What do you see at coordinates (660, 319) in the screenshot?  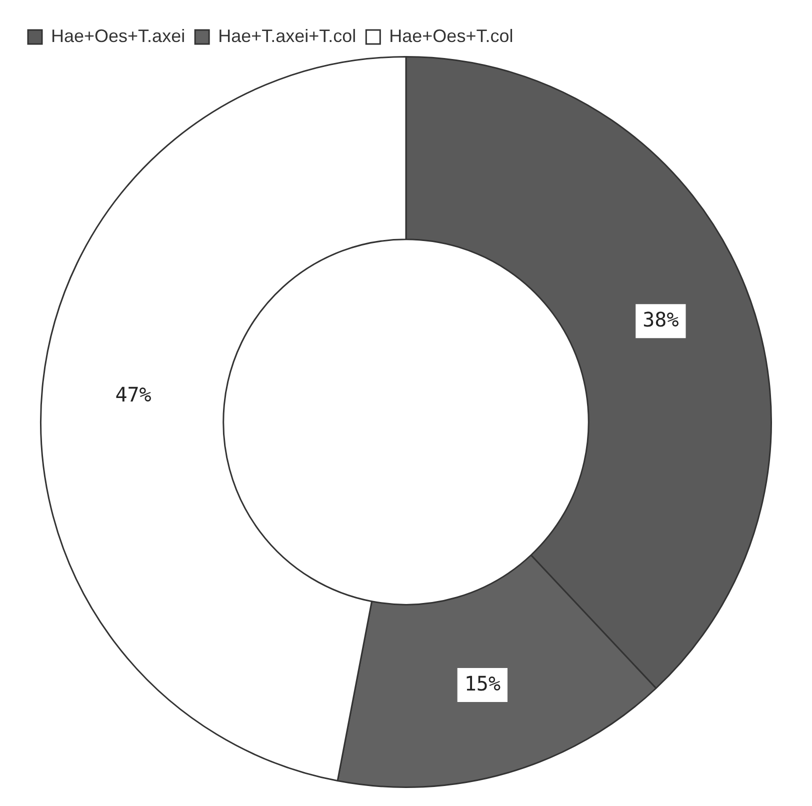 I see `data-label: 38%` at bounding box center [660, 319].